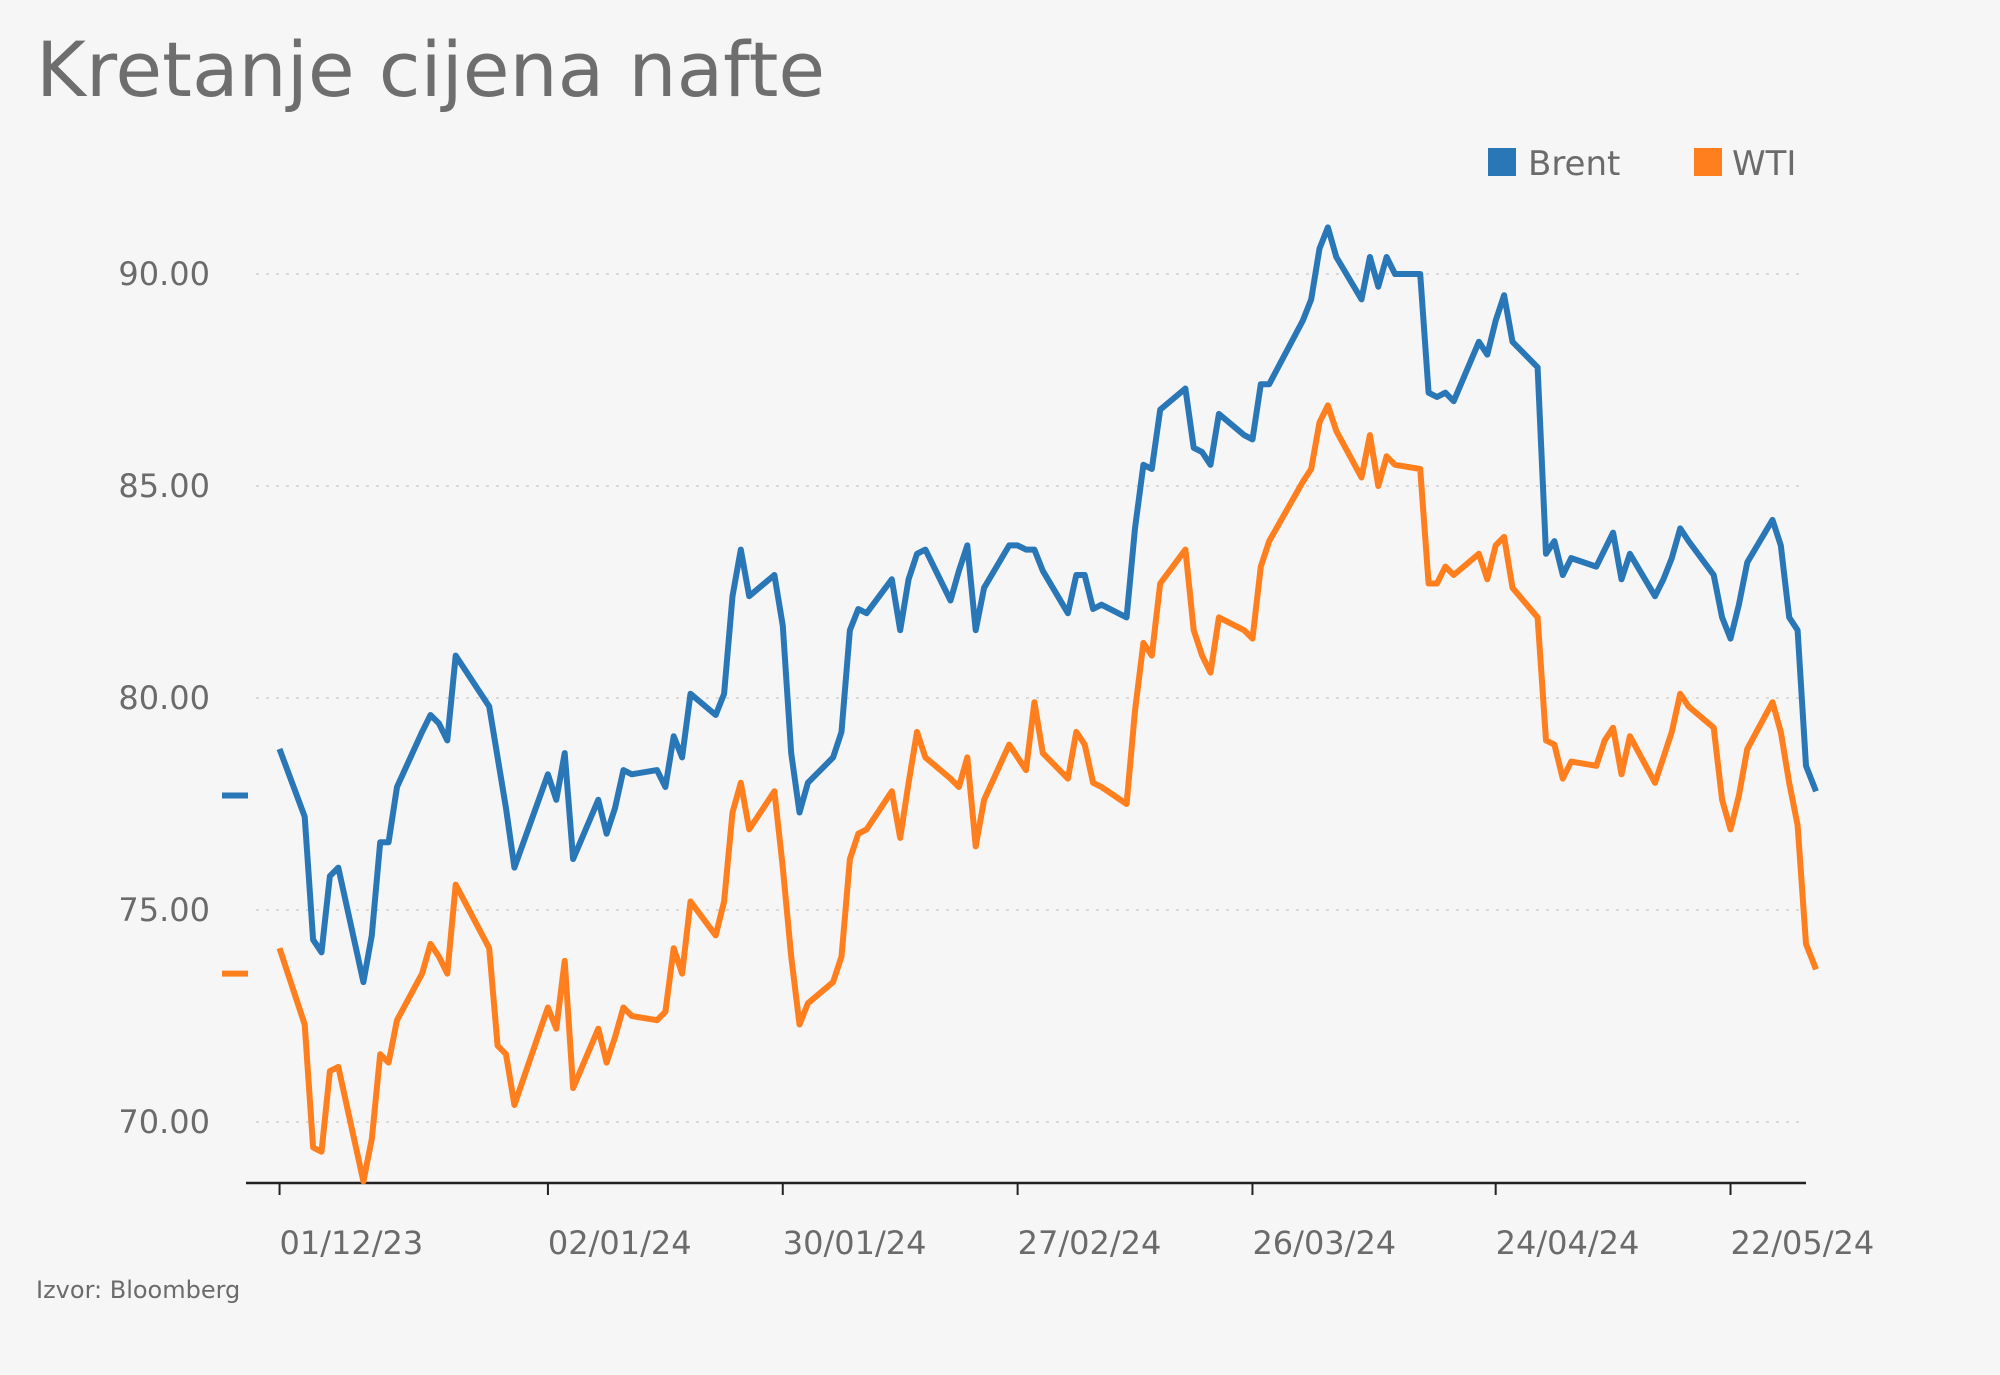 Image resolution: width=2000 pixels, height=1375 pixels. I want to click on y-tick-label: 90.00, so click(164, 274).